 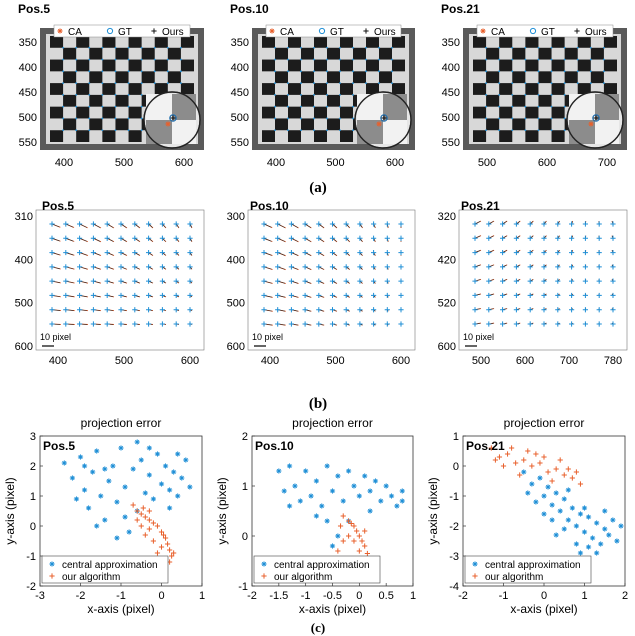 I want to click on y-tick-label: 550, so click(x=451, y=143).